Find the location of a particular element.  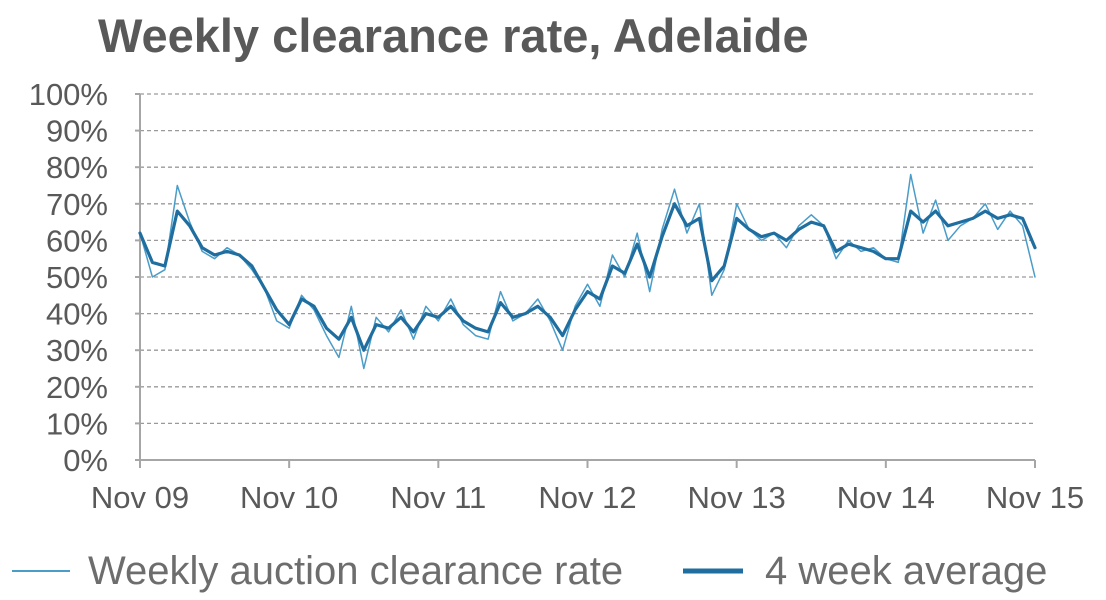

y-tick-label: 40% is located at coordinates (77, 314).